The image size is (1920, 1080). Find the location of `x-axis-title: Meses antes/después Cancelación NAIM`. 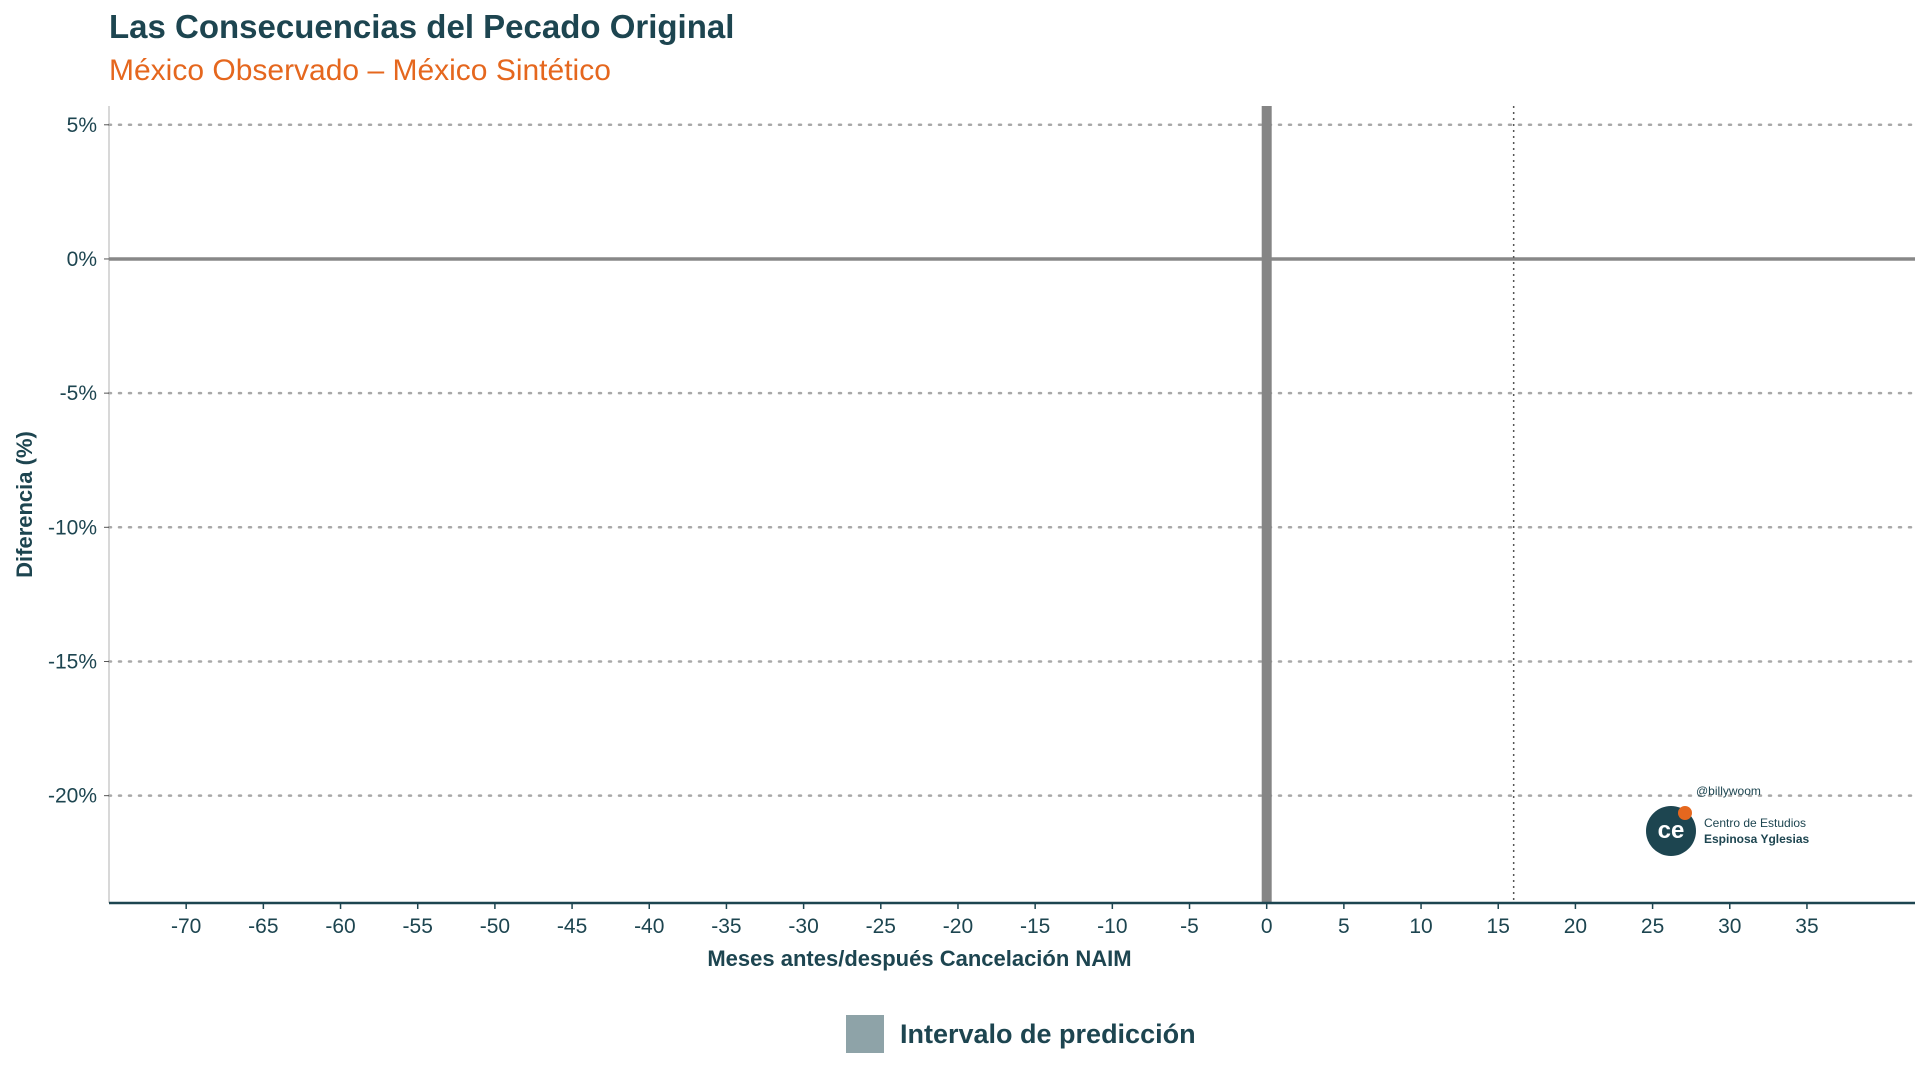

x-axis-title: Meses antes/después Cancelación NAIM is located at coordinates (919, 958).